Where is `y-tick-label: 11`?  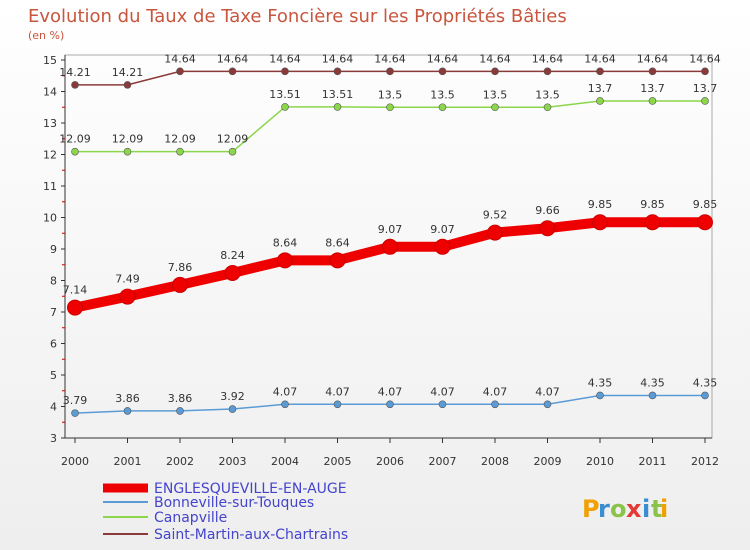 y-tick-label: 11 is located at coordinates (50, 186).